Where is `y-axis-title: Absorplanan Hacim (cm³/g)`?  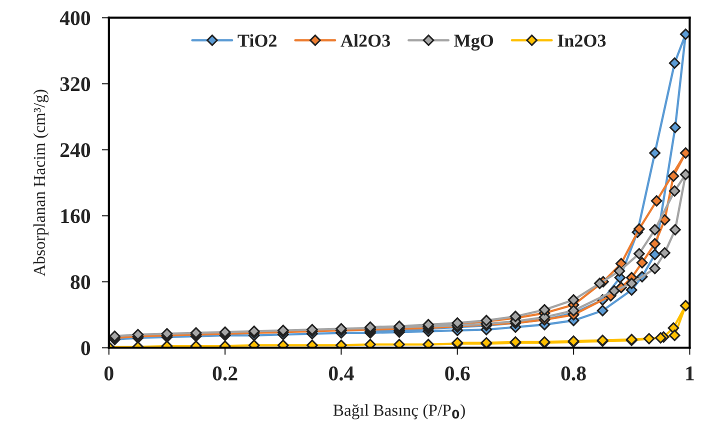 y-axis-title: Absorplanan Hacim (cm³/g) is located at coordinates (40, 183).